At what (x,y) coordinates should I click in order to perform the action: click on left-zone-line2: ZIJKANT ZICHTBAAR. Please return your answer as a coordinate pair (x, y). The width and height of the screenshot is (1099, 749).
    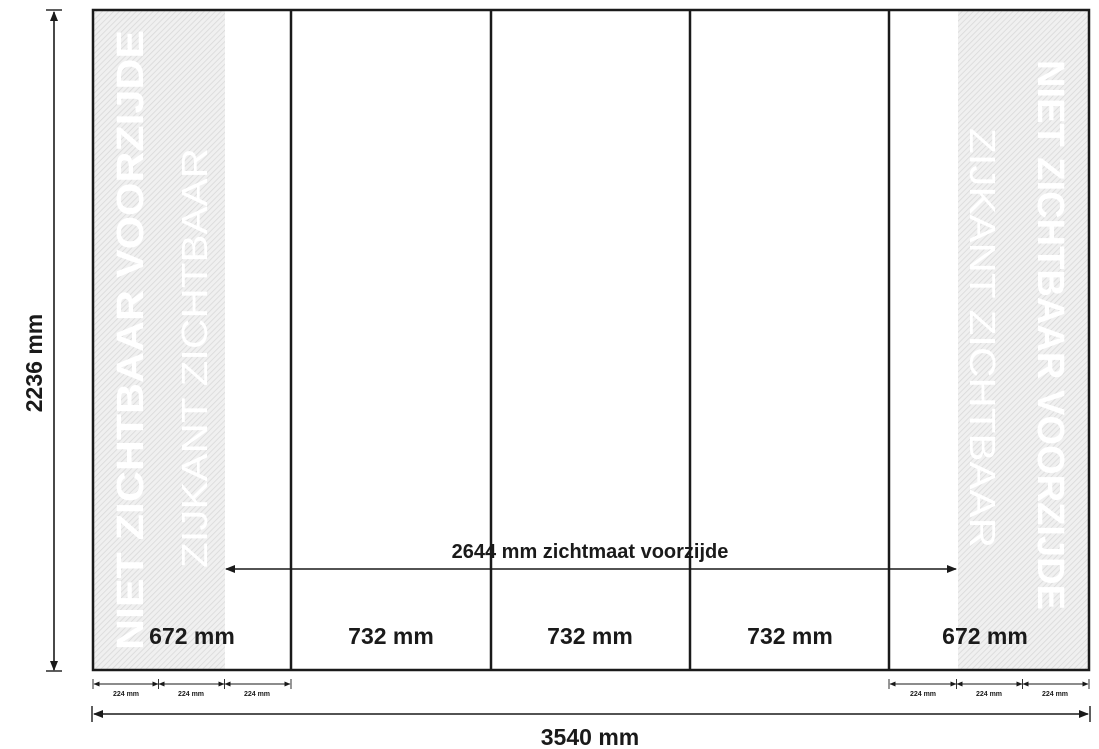
    Looking at the image, I should click on (194, 358).